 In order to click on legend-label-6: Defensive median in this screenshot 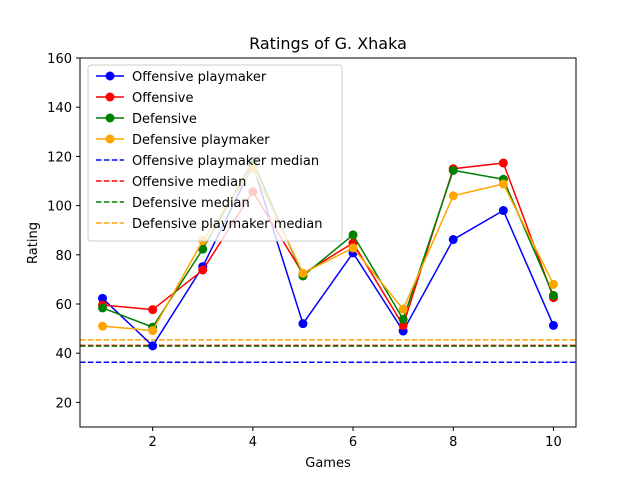, I will do `click(191, 203)`.